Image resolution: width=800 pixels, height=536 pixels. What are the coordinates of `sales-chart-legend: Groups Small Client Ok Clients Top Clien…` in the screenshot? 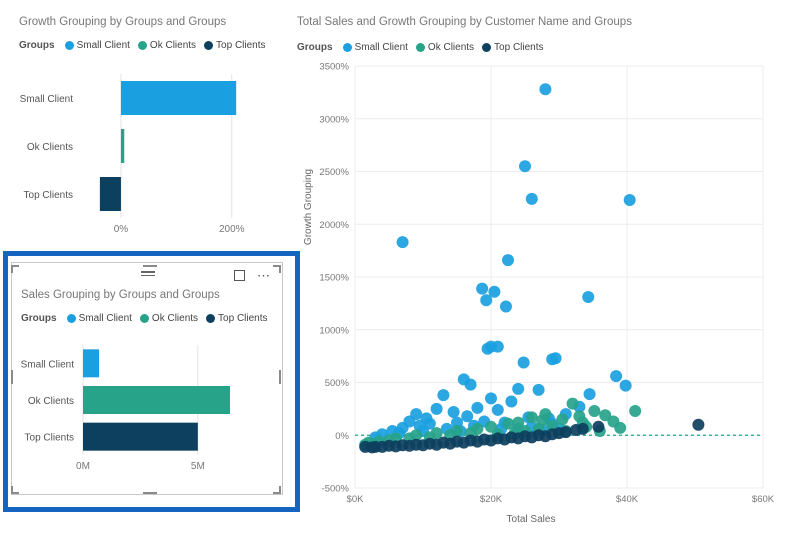 It's located at (148, 318).